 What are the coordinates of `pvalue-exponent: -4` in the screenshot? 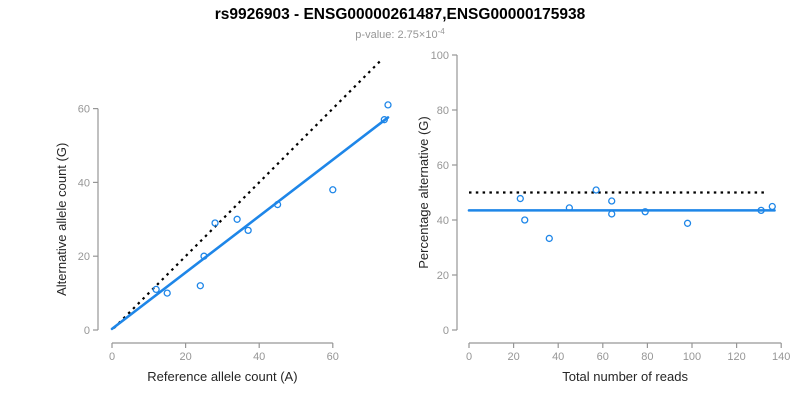 It's located at (441, 31).